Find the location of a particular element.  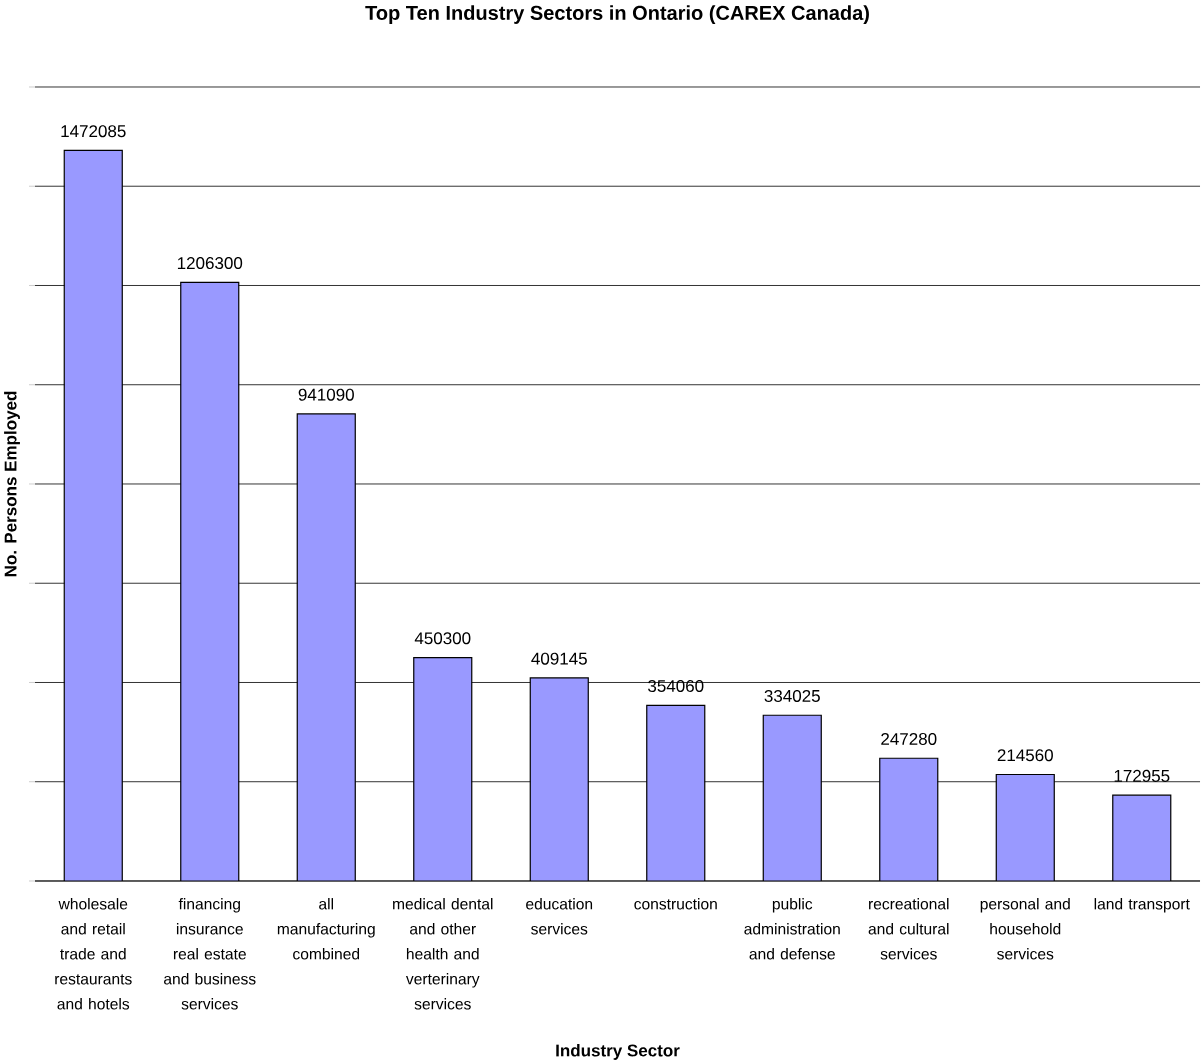

x-tick-label: wholesale and retail trade and restaurants and hotels is located at coordinates (93, 954).